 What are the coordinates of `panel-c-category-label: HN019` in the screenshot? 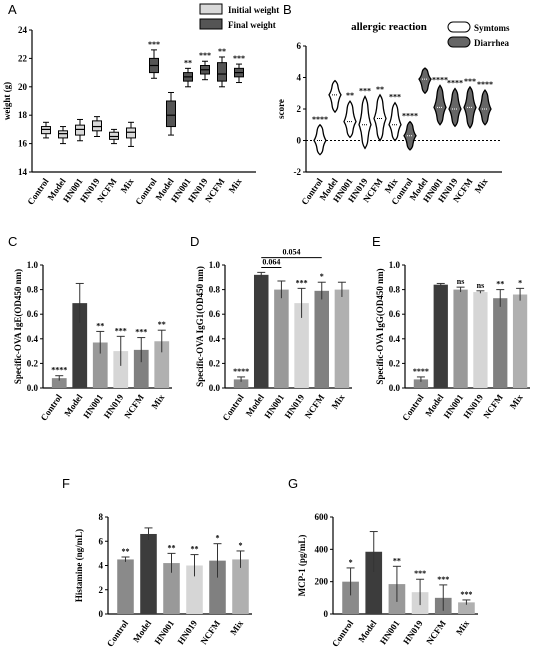 It's located at (114, 406).